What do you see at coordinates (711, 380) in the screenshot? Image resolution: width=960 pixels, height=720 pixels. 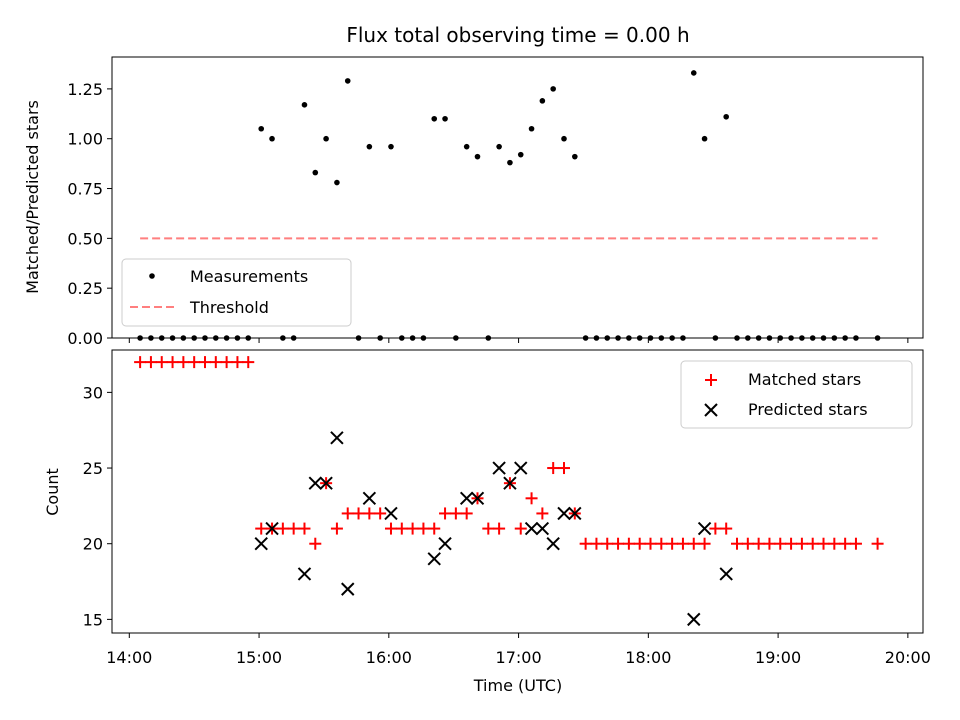 I see `legend-matched-marker` at bounding box center [711, 380].